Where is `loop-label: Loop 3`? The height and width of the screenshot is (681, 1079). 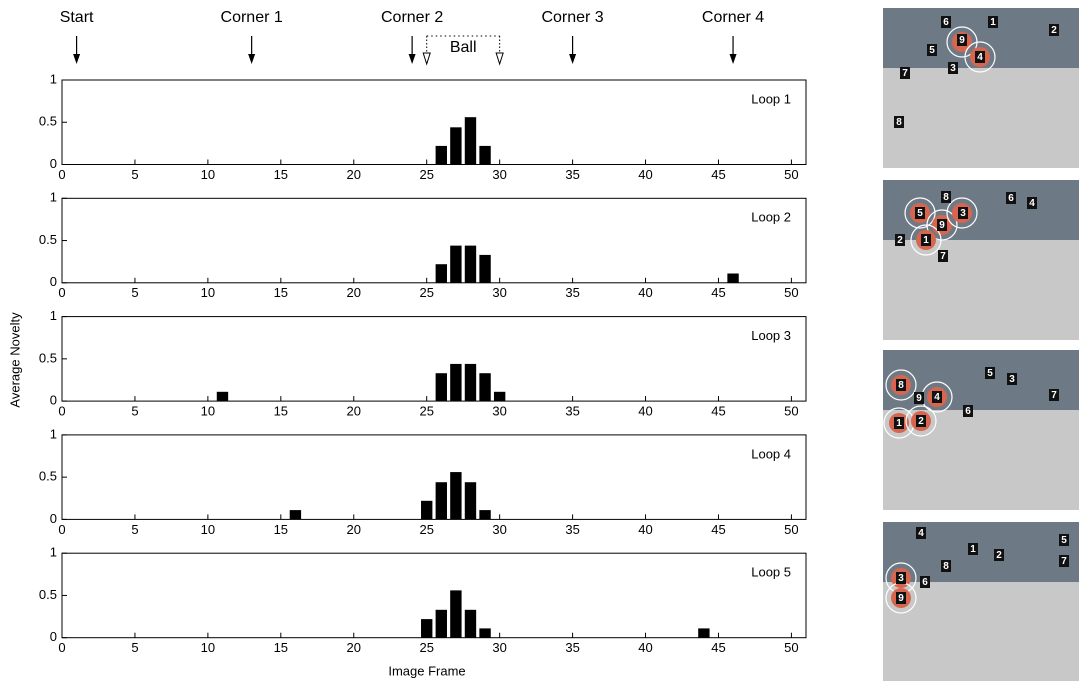 loop-label: Loop 3 is located at coordinates (771, 335).